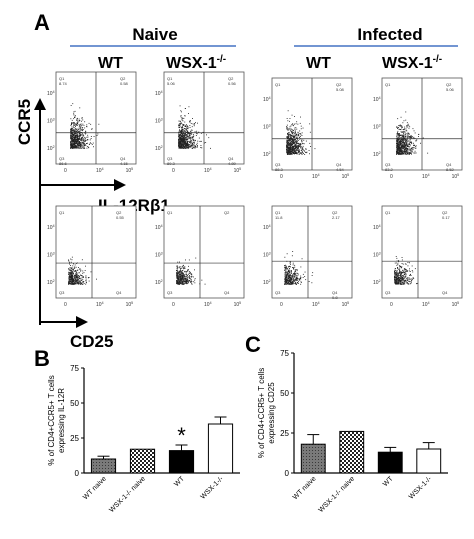  What do you see at coordinates (279, 217) in the screenshot?
I see `quadrant-value: 11.8` at bounding box center [279, 217].